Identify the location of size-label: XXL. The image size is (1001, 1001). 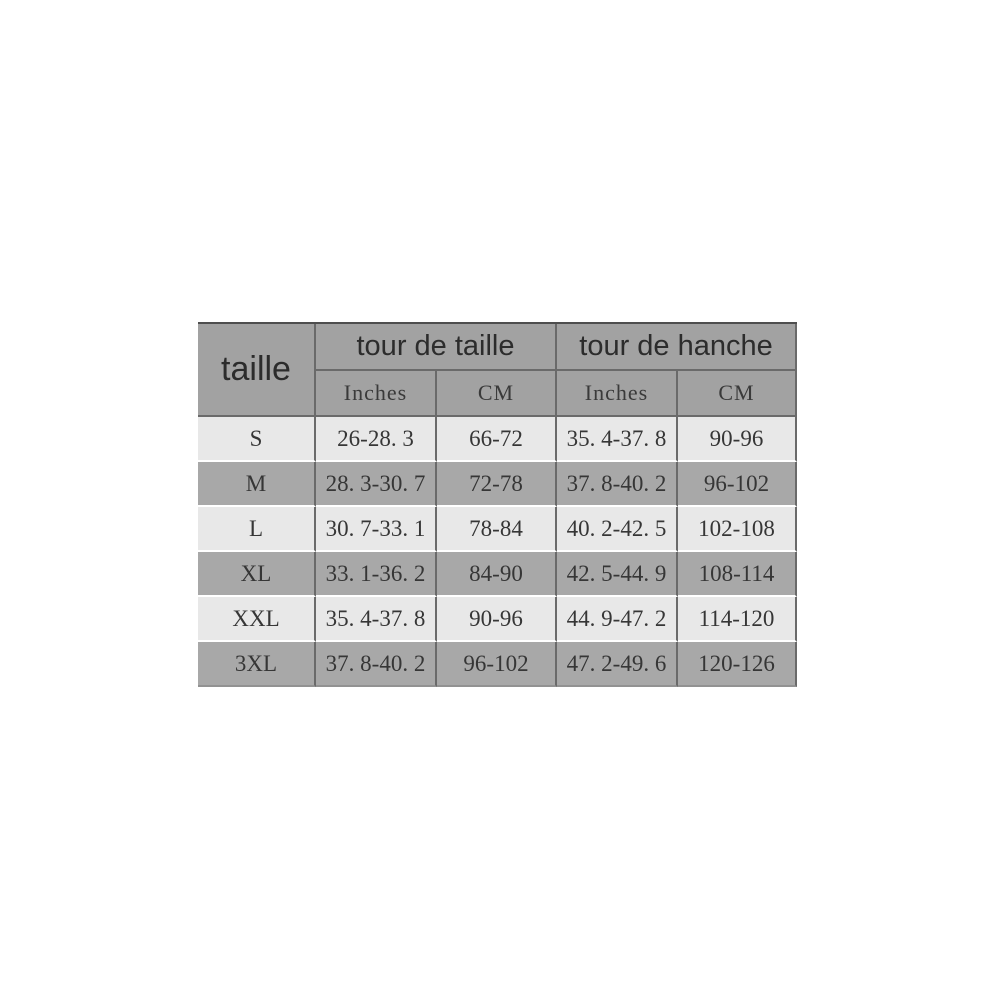
(257, 619).